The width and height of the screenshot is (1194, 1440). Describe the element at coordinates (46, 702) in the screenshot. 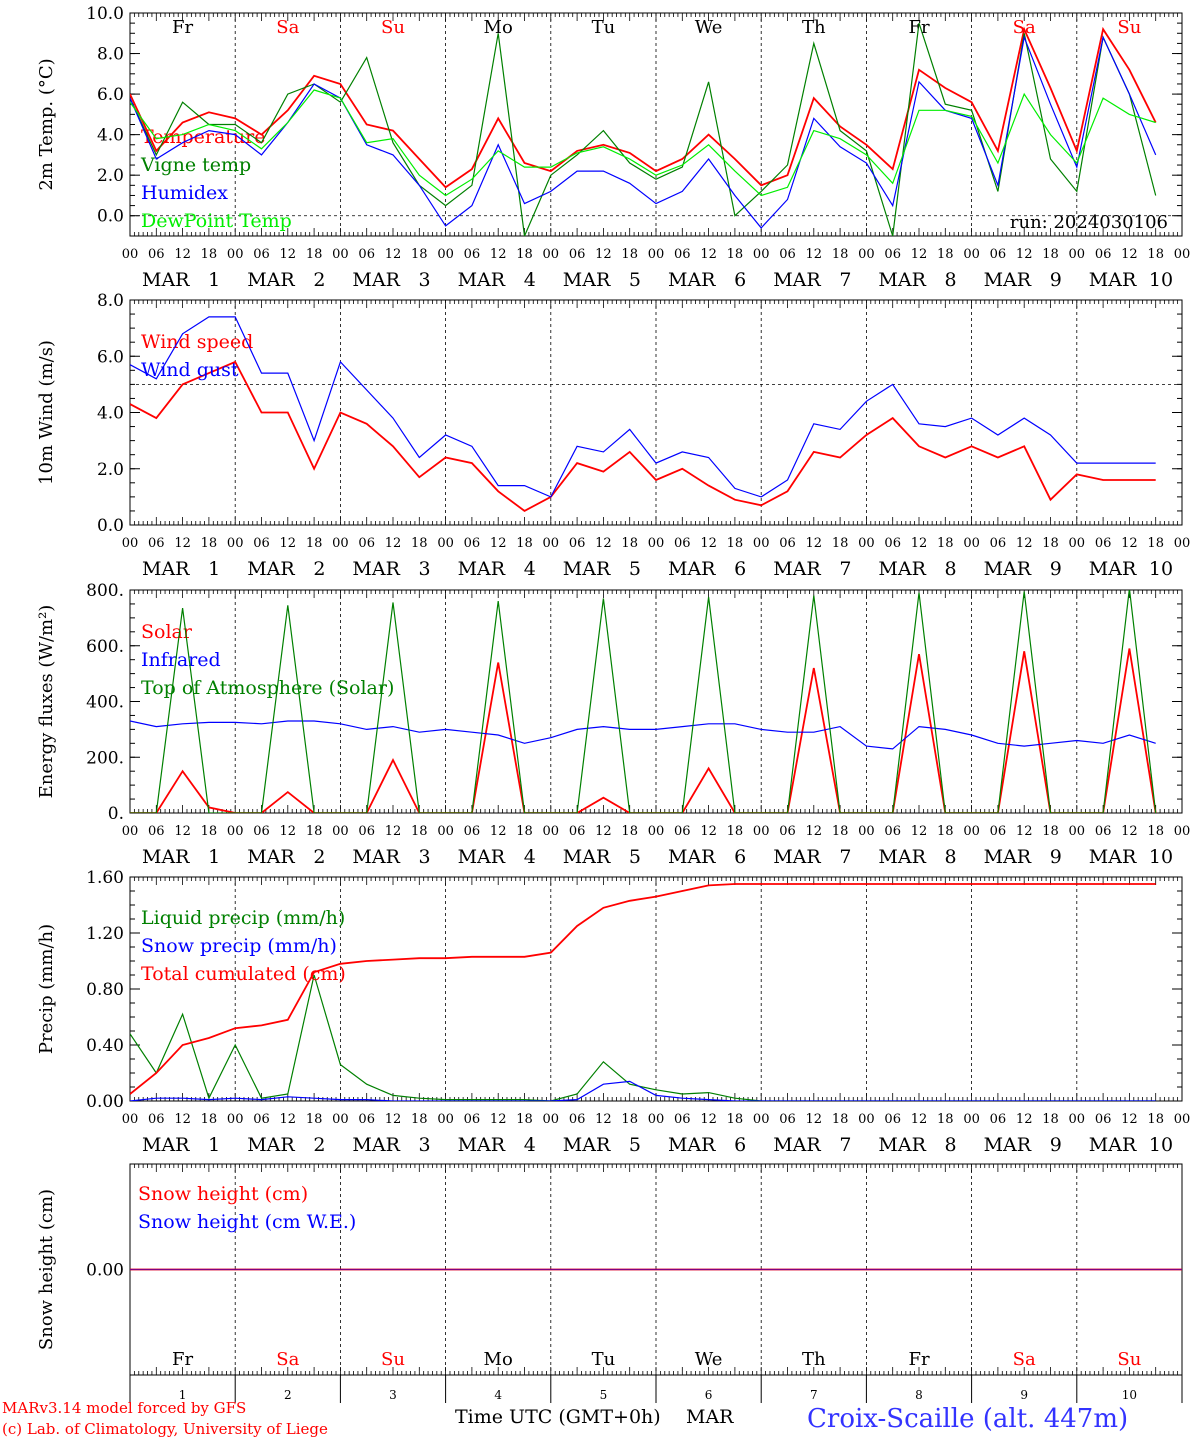

I see `y-axis-label: Energy fluxes (W/m²)` at that location.